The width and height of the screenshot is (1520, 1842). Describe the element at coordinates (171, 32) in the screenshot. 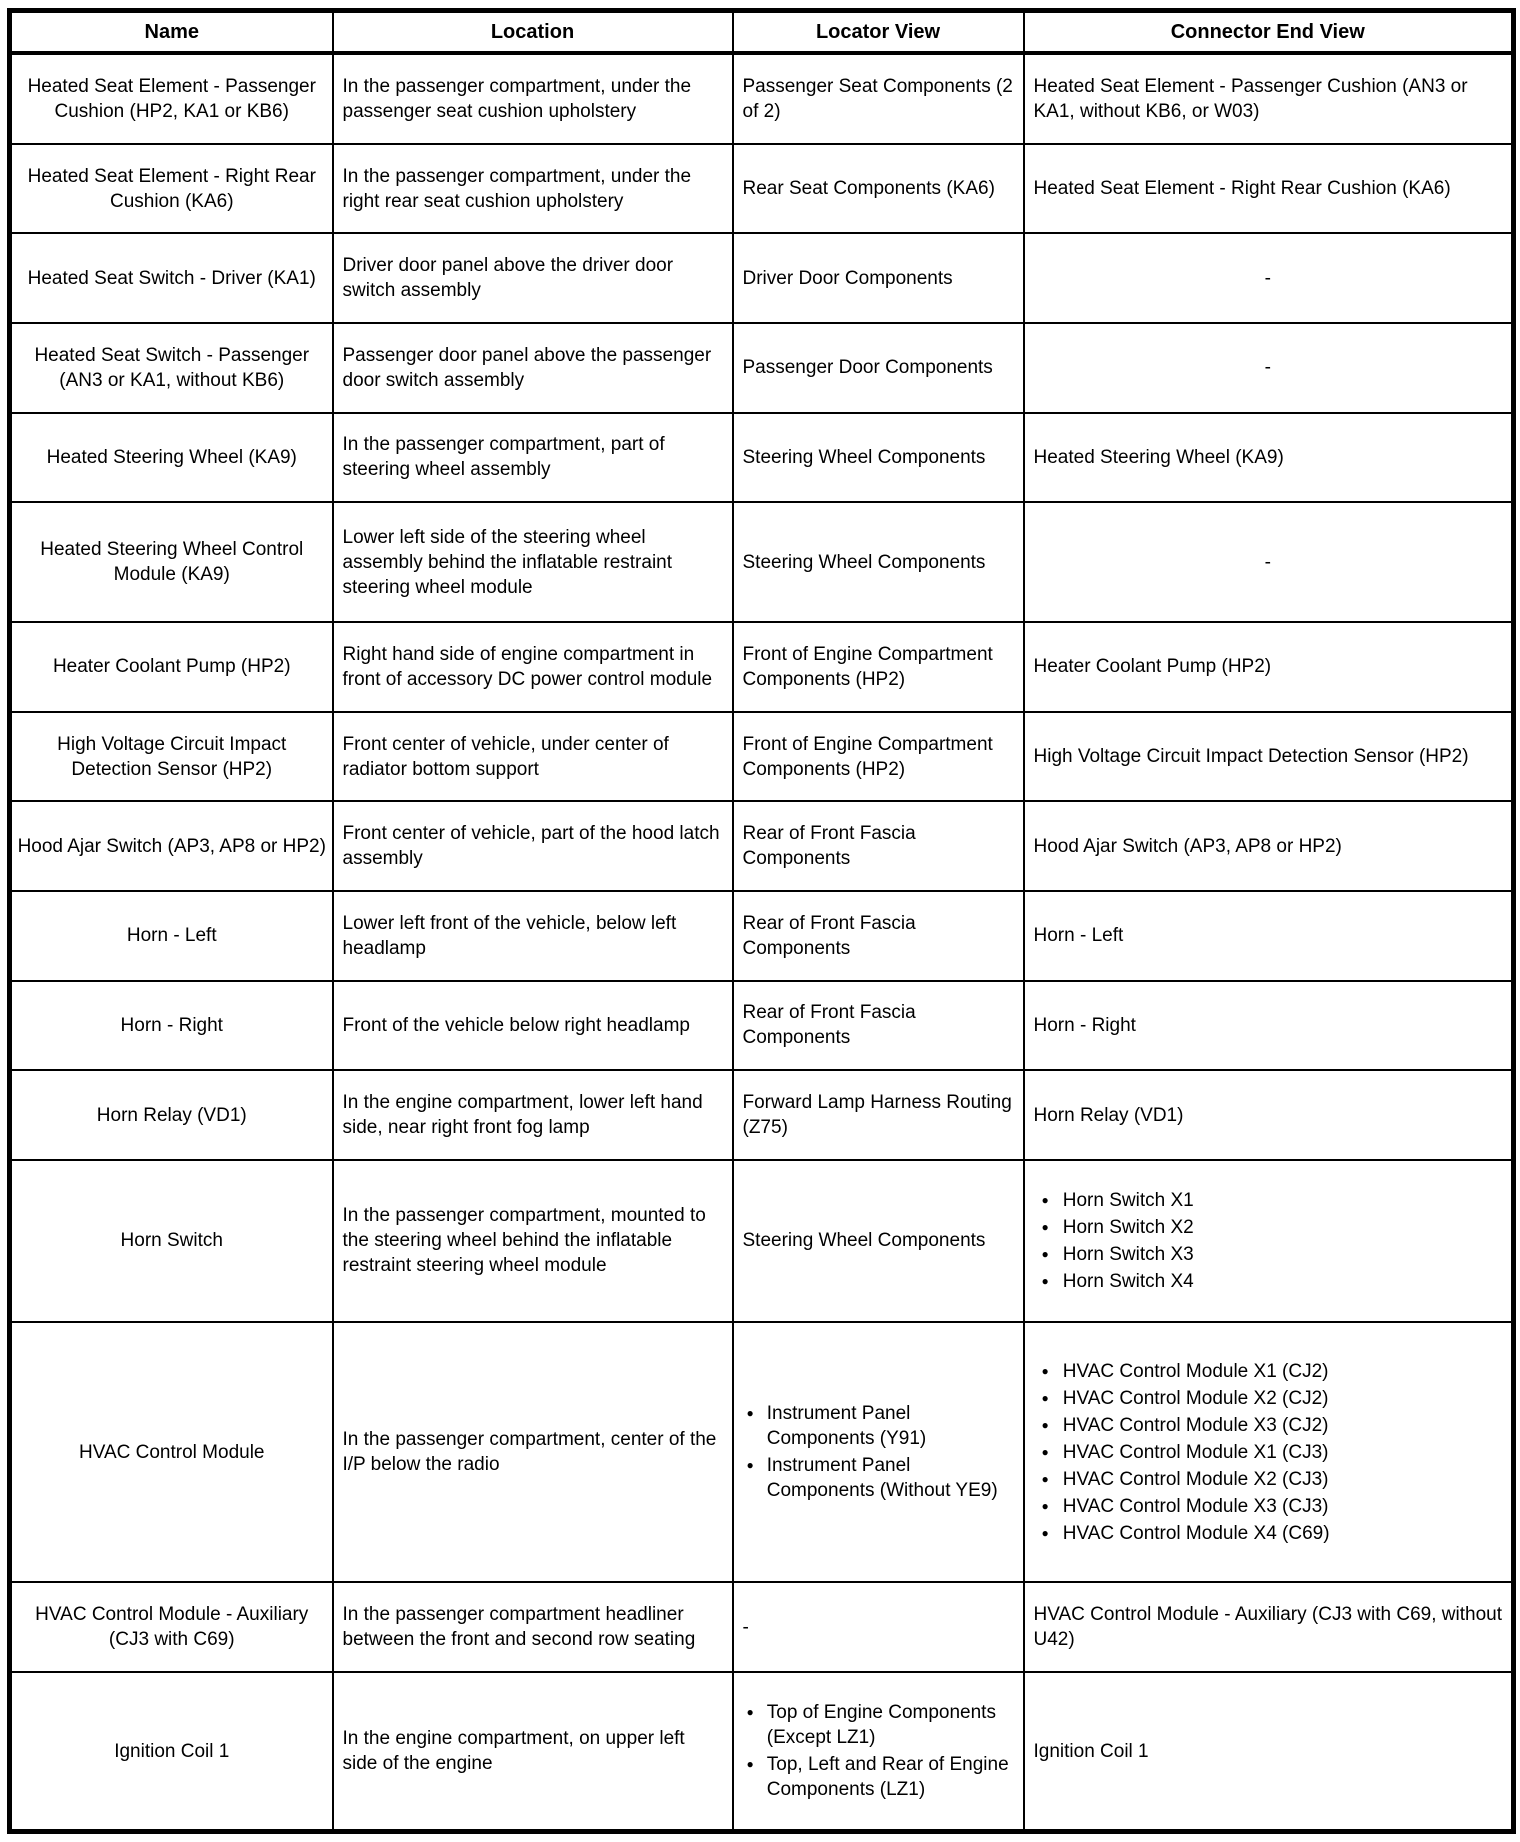

I see `column-header-name: Name` at that location.